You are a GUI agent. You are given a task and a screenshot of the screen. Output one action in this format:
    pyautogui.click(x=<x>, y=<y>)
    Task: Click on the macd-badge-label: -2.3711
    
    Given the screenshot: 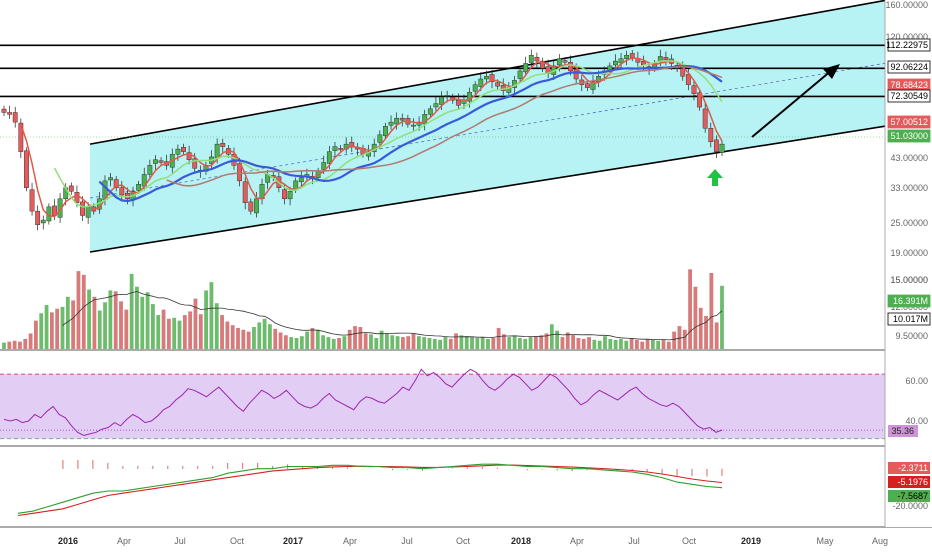 What is the action you would take?
    pyautogui.click(x=913, y=468)
    